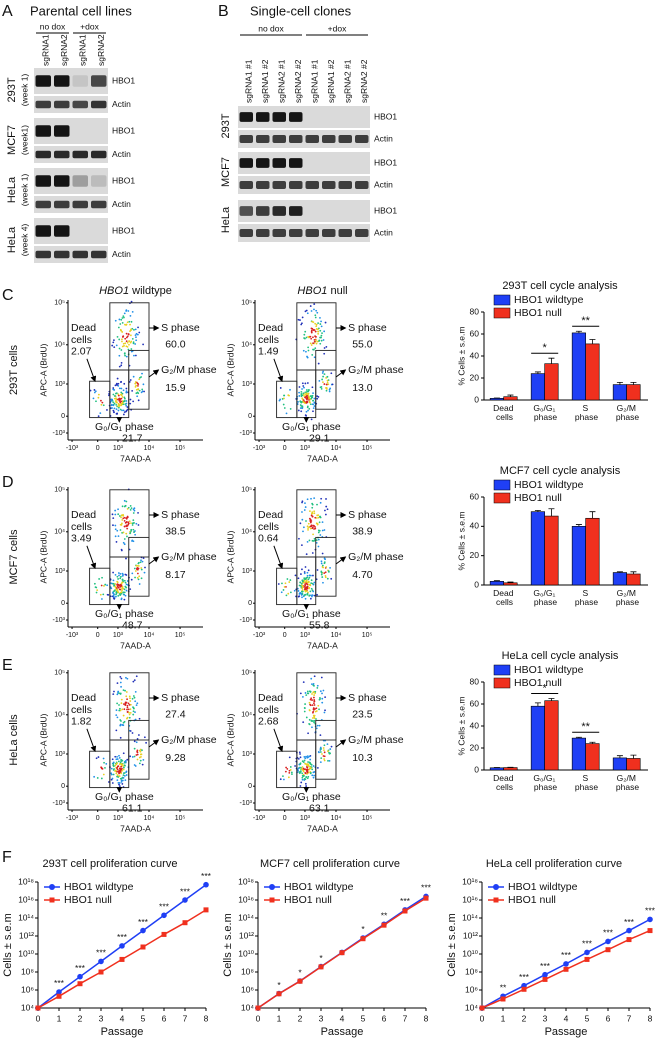 The width and height of the screenshot is (658, 1039). I want to click on bar, so click(619, 579).